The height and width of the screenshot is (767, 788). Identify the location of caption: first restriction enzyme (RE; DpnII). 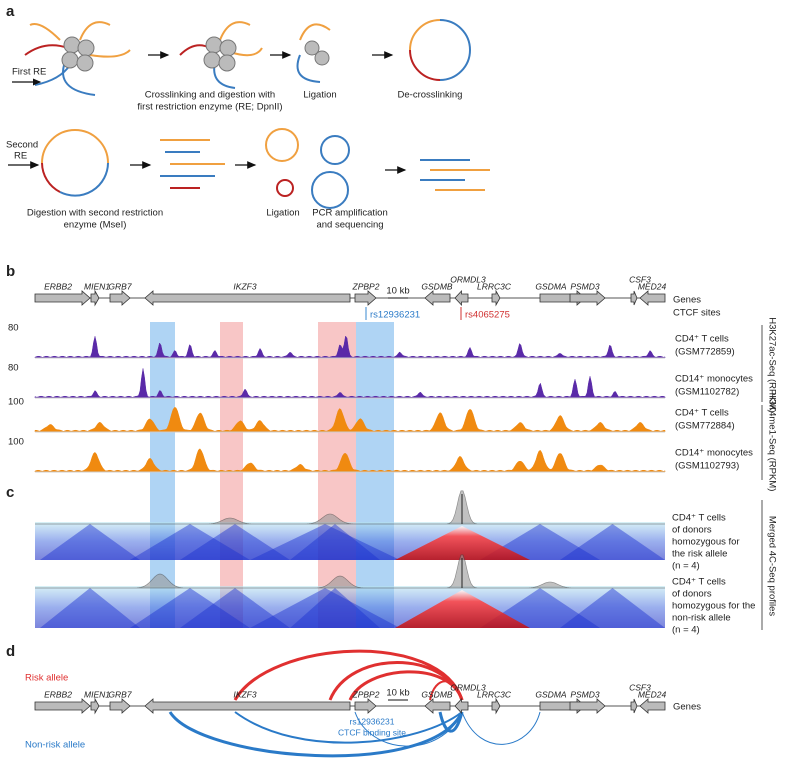
(209, 107).